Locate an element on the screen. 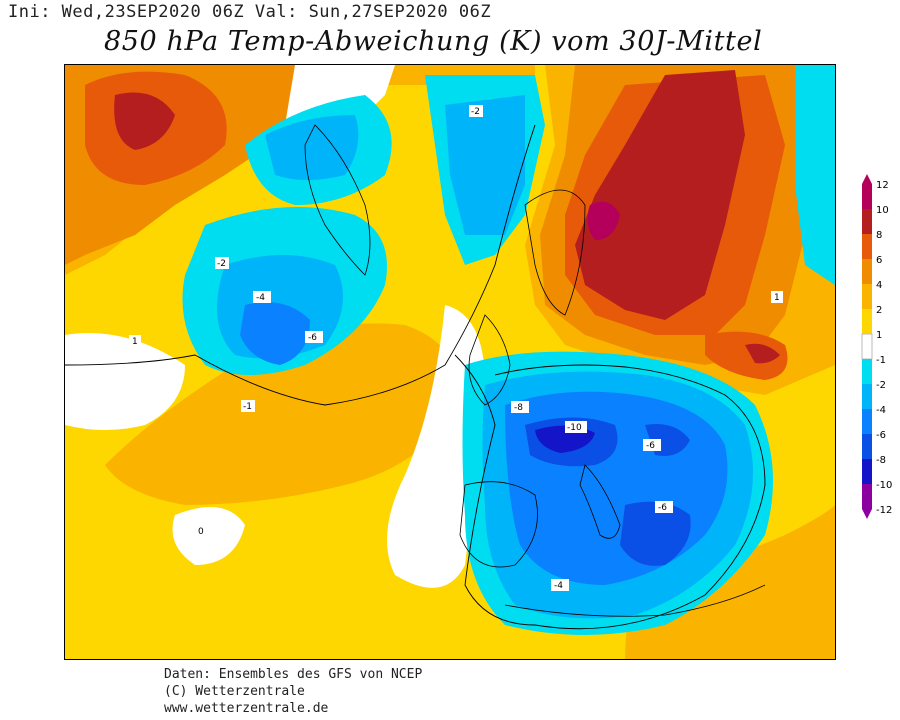  cold-area-atlantic-inner is located at coordinates (275, 333).